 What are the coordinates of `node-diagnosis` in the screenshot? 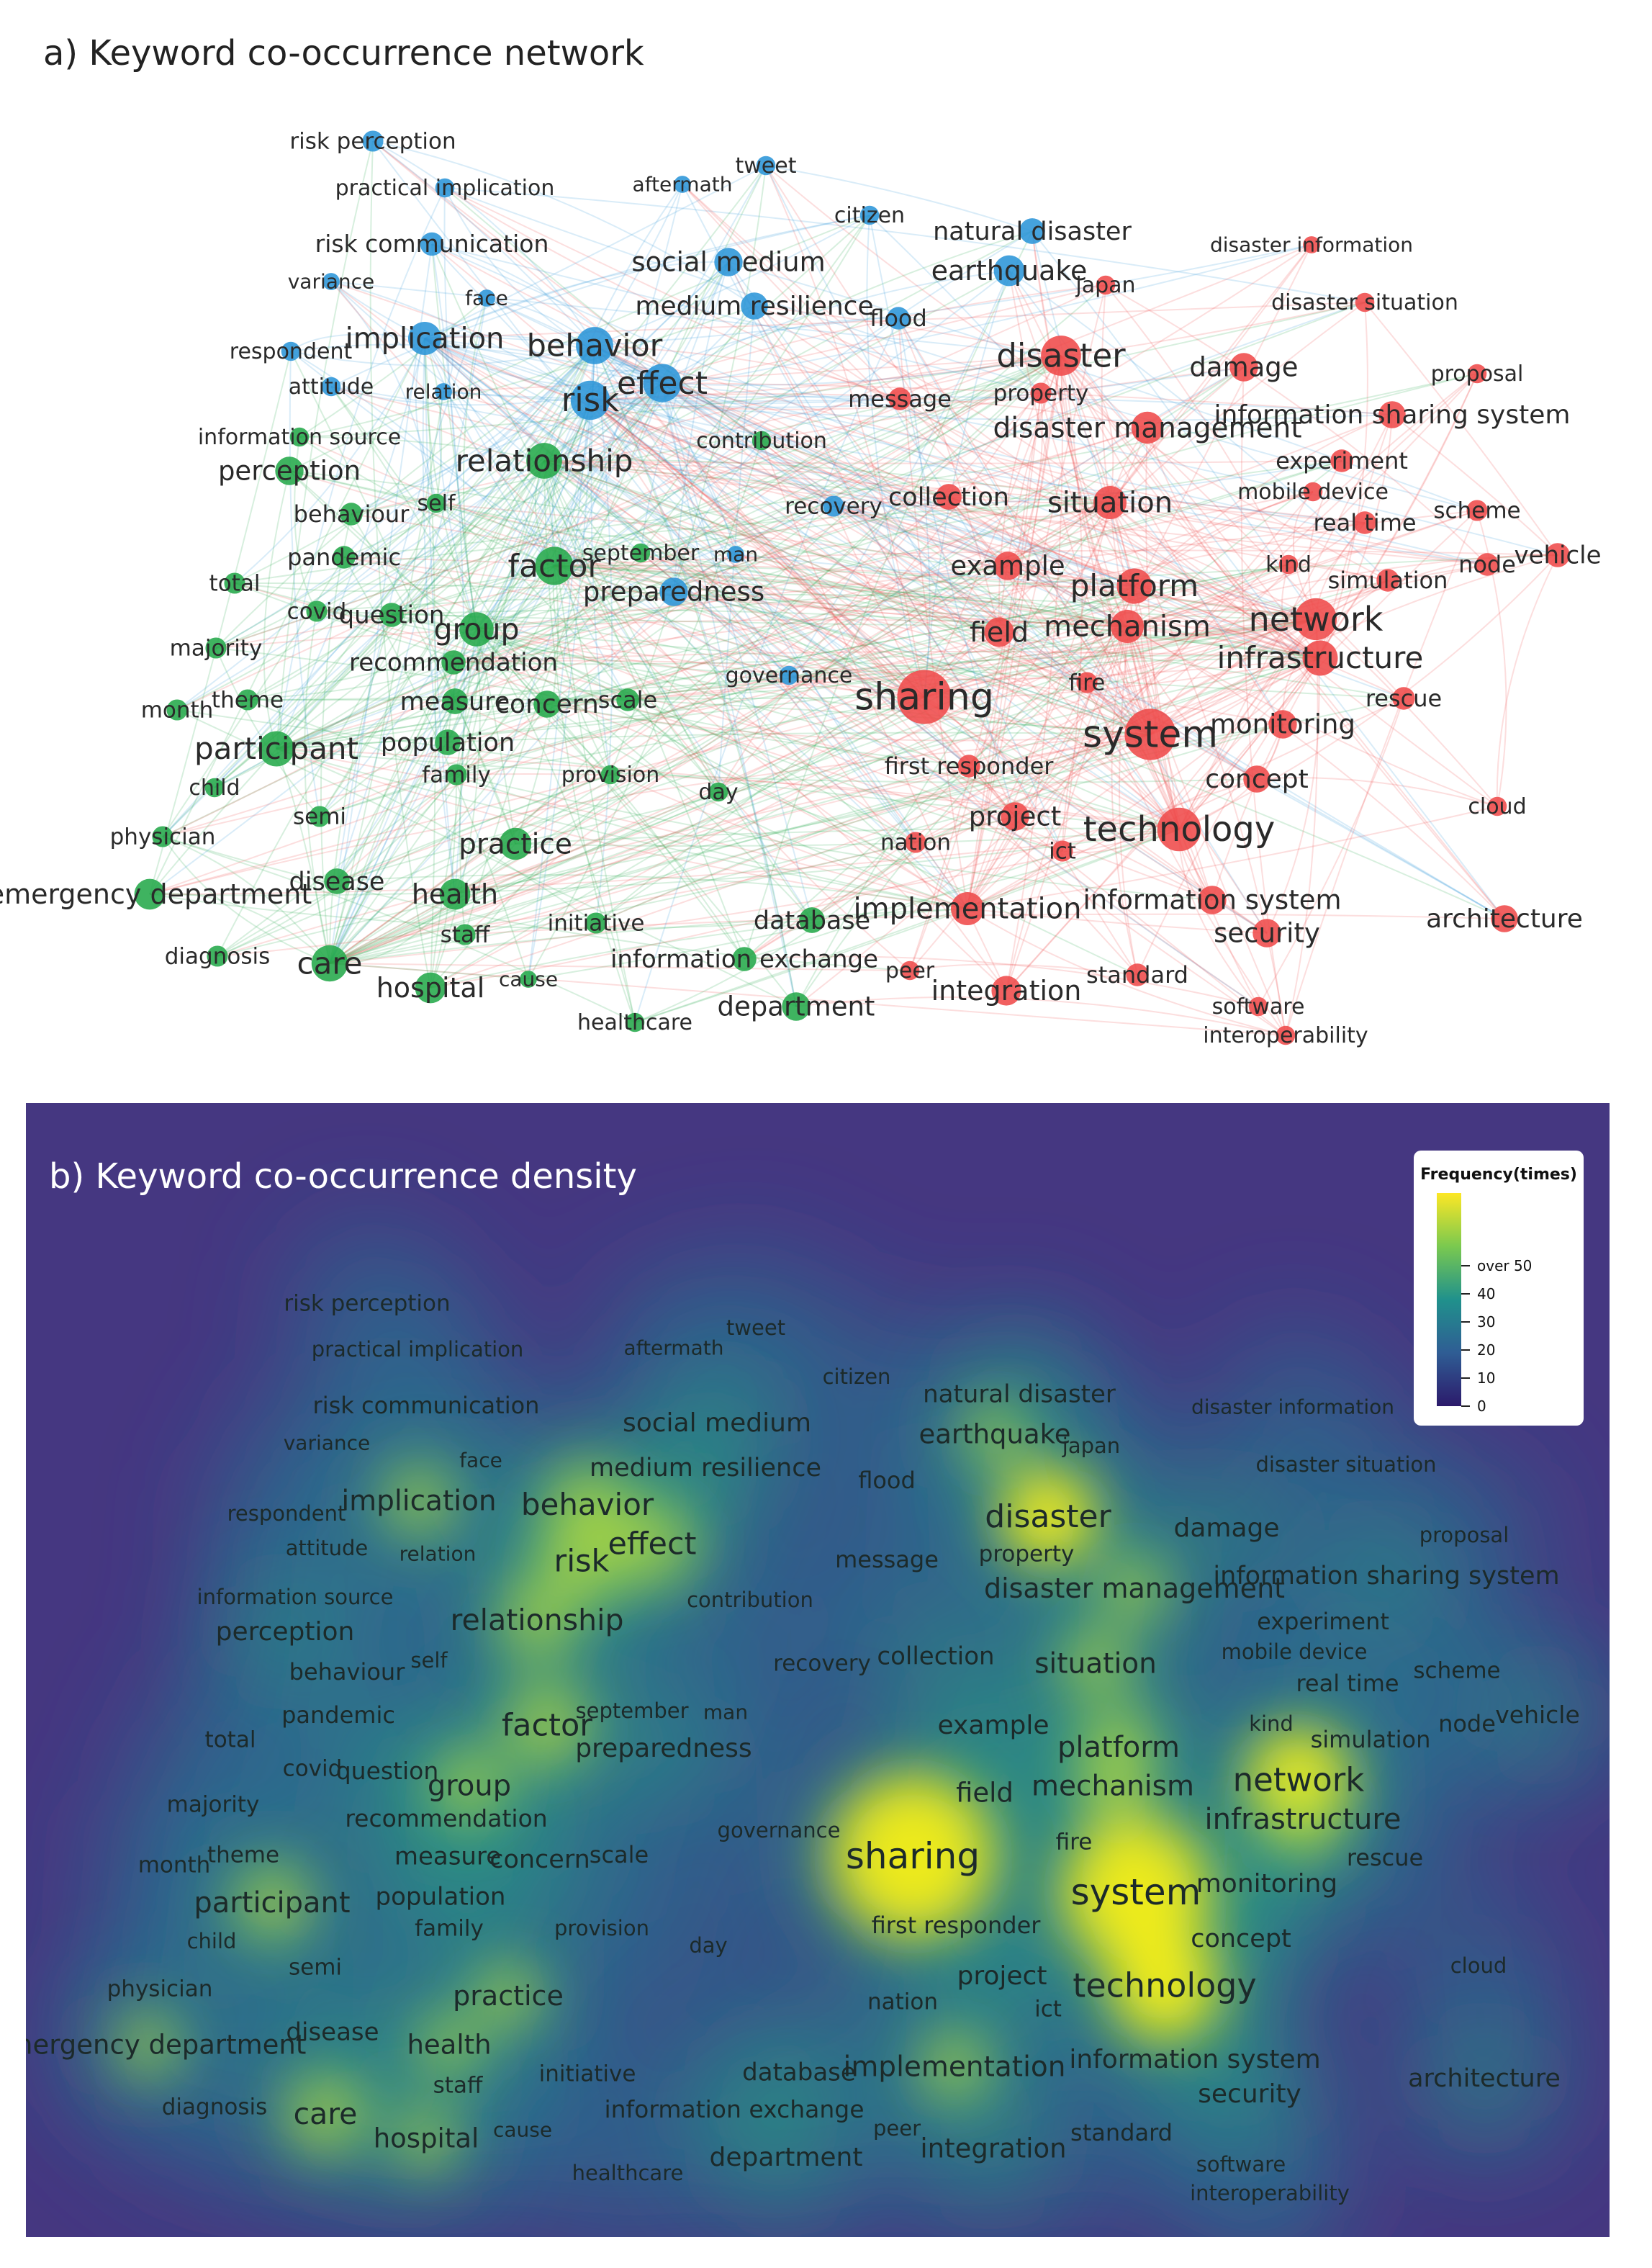 It's located at (217, 956).